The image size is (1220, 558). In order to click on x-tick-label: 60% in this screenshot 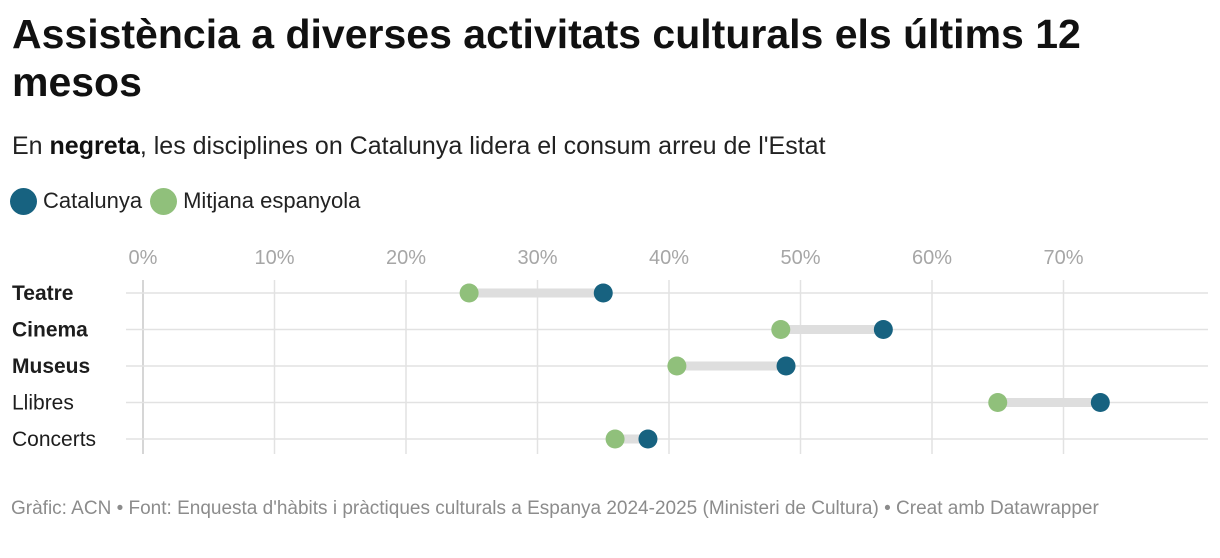, I will do `click(932, 258)`.